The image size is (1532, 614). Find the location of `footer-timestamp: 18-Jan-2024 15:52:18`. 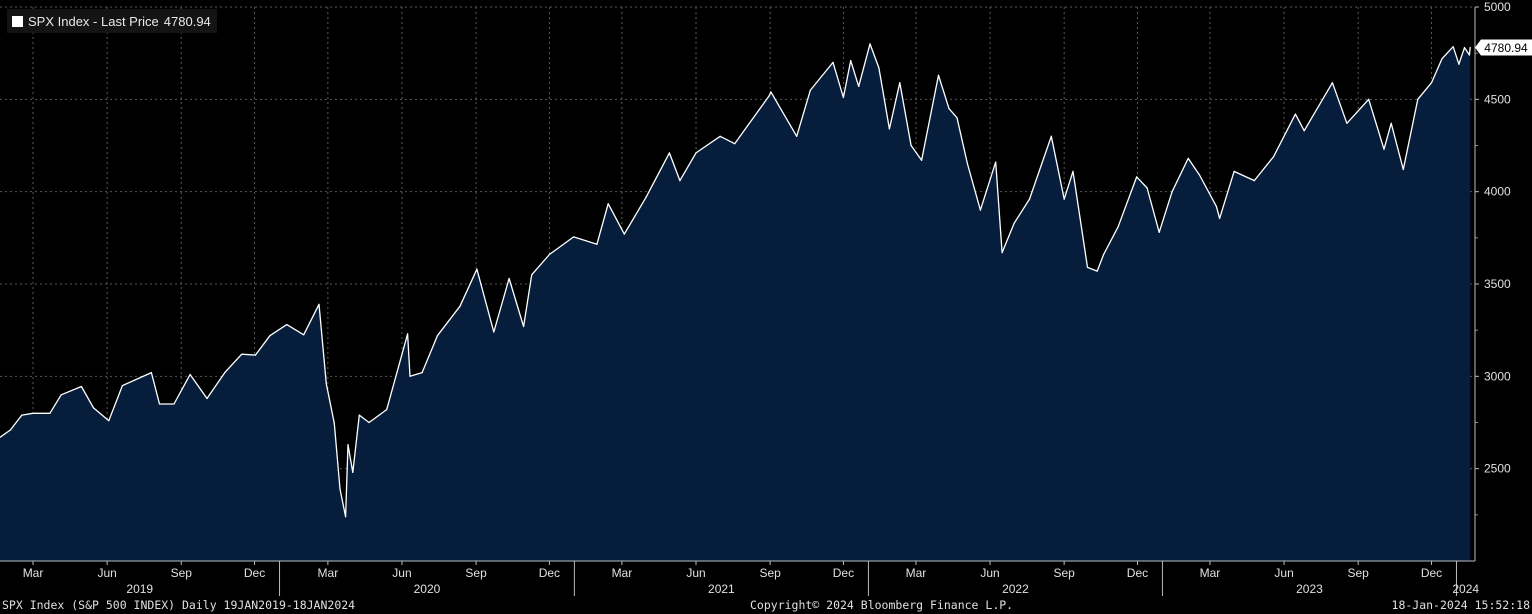

footer-timestamp: 18-Jan-2024 15:52:18 is located at coordinates (1460, 605).